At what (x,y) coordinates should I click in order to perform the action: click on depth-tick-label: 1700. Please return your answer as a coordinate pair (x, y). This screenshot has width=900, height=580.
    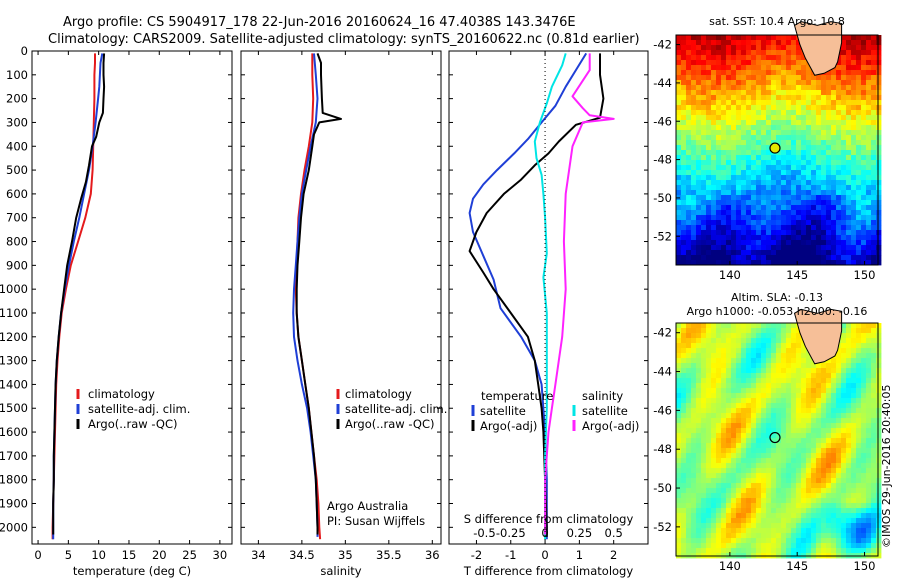
    Looking at the image, I should click on (14, 456).